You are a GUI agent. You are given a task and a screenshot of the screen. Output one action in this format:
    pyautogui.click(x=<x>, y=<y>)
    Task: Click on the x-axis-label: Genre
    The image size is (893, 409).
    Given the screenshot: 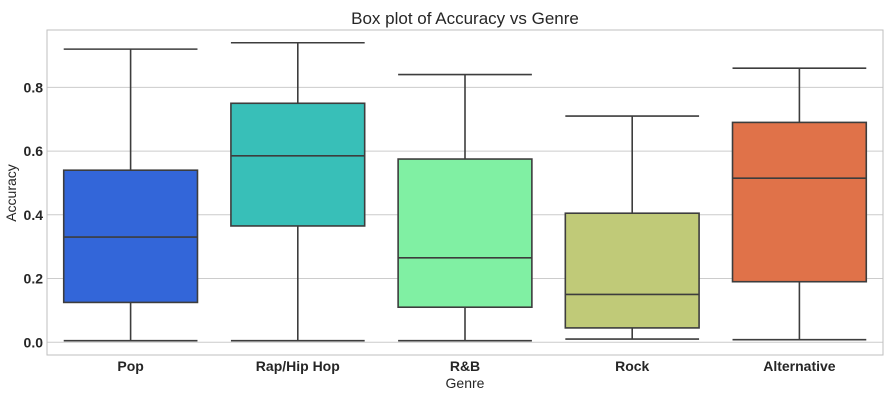 What is the action you would take?
    pyautogui.click(x=465, y=383)
    